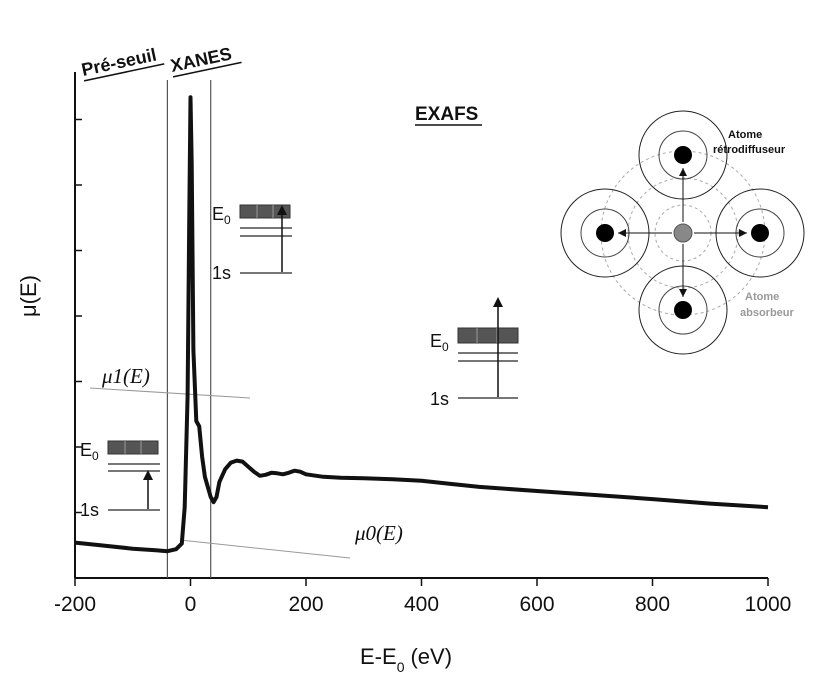  Describe the element at coordinates (252, 243) in the screenshot. I see `energy-diagram-xanes: E0 1s` at that location.